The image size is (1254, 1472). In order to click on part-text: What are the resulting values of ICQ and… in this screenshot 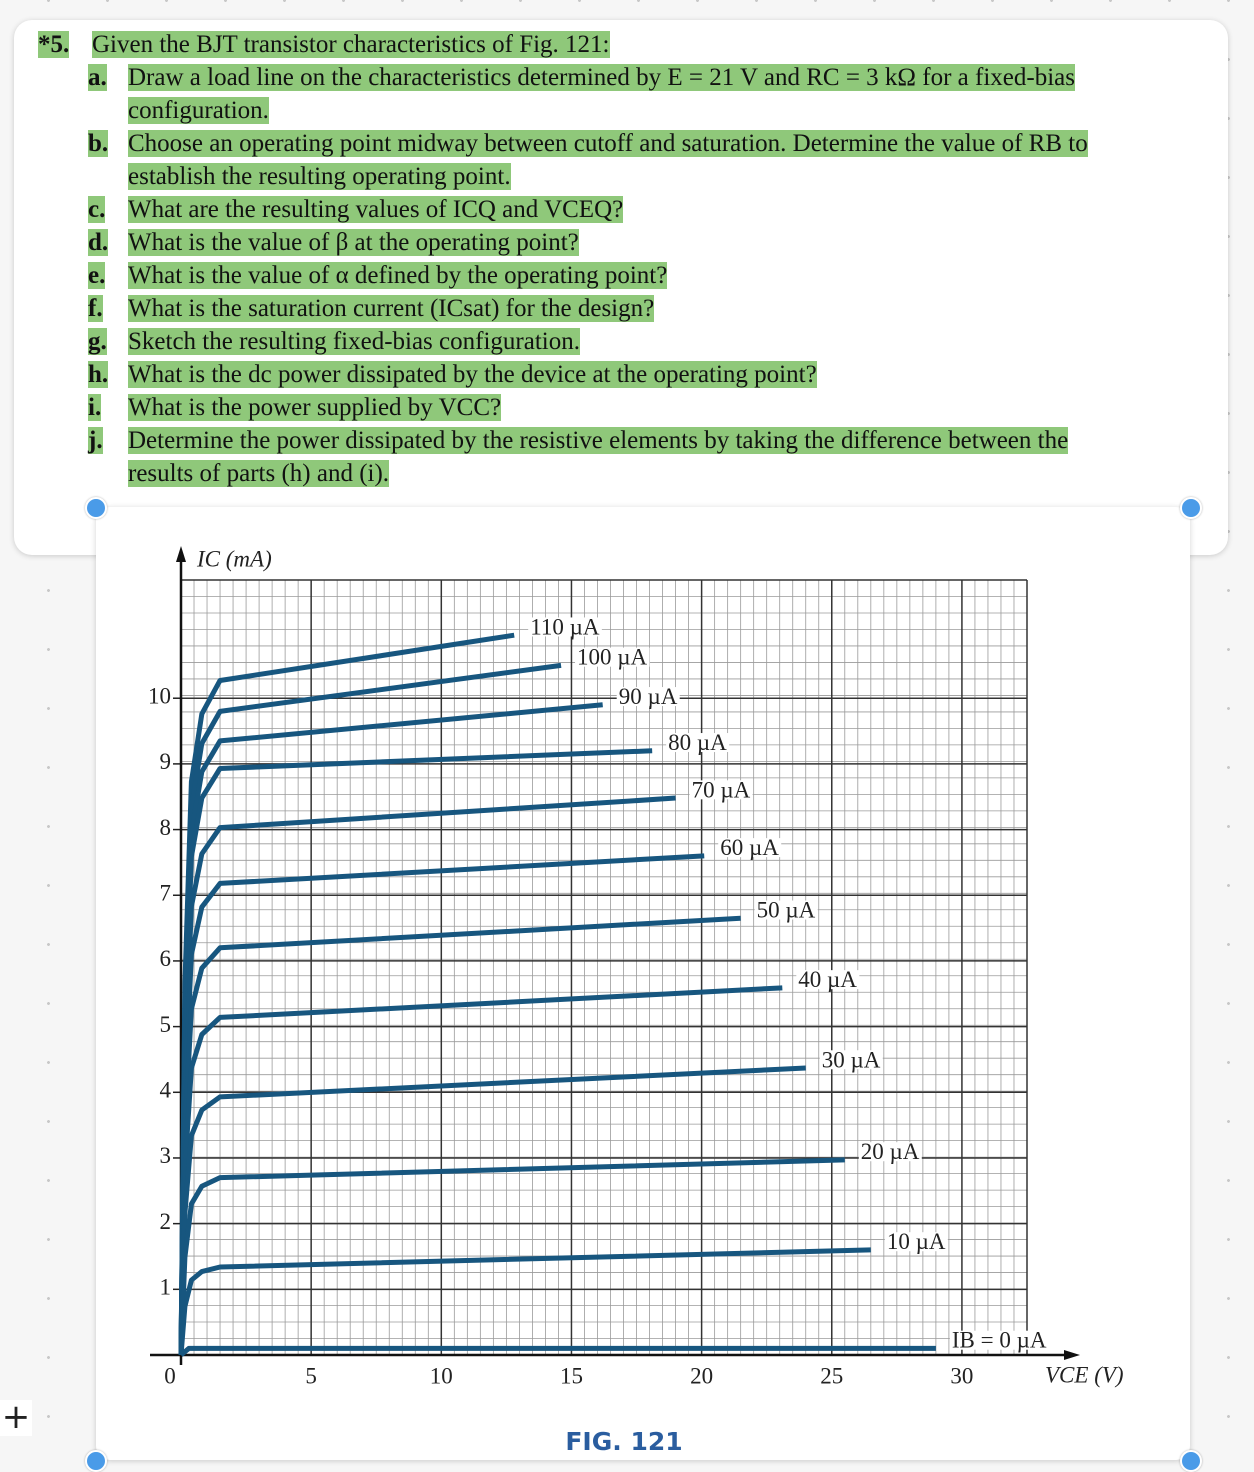, I will do `click(376, 209)`.